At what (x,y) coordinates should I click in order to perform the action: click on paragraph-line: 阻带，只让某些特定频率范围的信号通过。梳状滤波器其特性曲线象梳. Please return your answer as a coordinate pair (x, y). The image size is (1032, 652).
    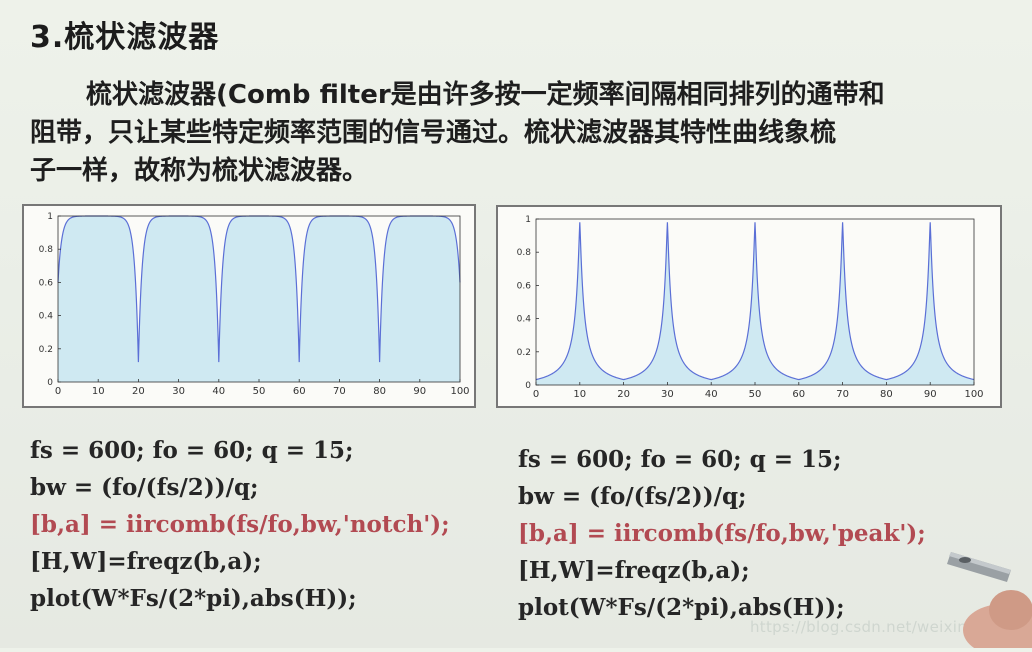
    Looking at the image, I should click on (433, 133).